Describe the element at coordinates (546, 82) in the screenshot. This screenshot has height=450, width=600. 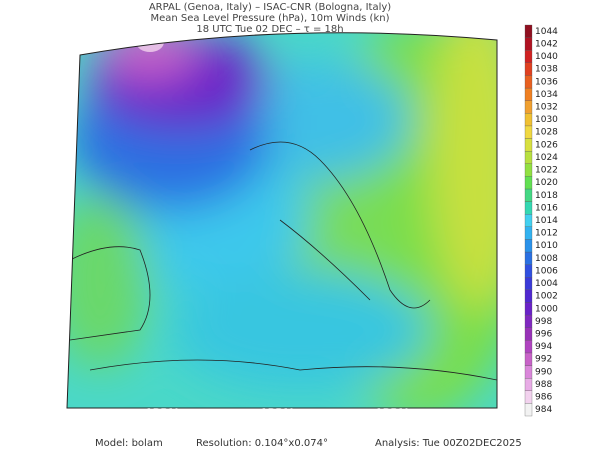
I see `colorbar-label: 1036` at that location.